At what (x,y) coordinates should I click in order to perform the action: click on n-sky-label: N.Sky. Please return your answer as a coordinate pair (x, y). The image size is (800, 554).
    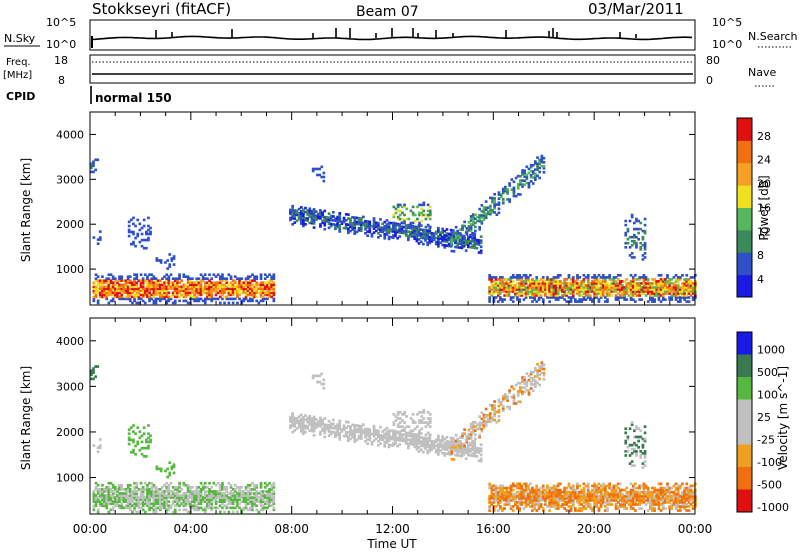
    Looking at the image, I should click on (20, 38).